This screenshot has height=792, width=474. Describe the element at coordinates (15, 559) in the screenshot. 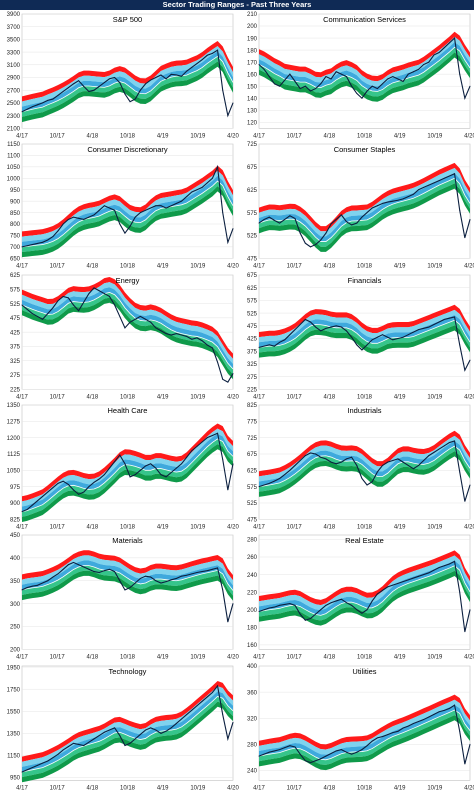

I see `y-tick-label: 400` at that location.